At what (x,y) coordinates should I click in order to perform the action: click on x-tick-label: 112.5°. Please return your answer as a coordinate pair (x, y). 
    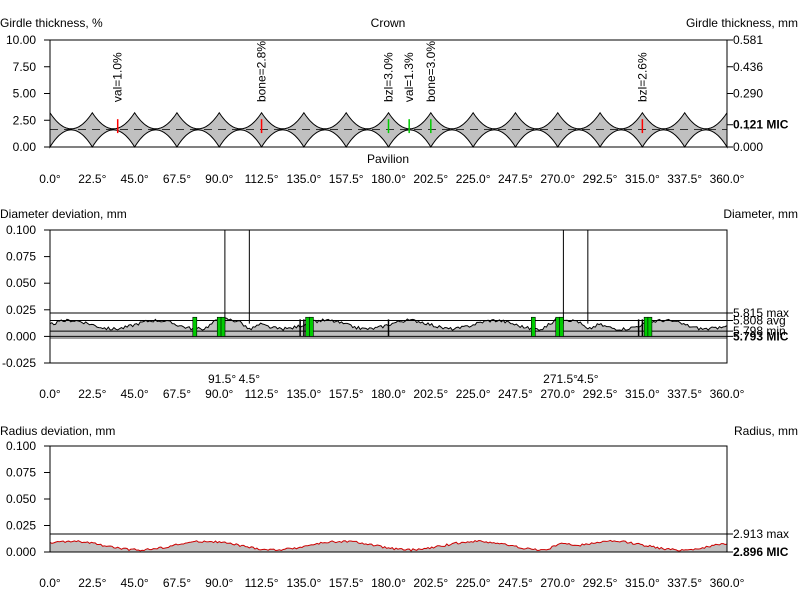
    Looking at the image, I should click on (262, 583).